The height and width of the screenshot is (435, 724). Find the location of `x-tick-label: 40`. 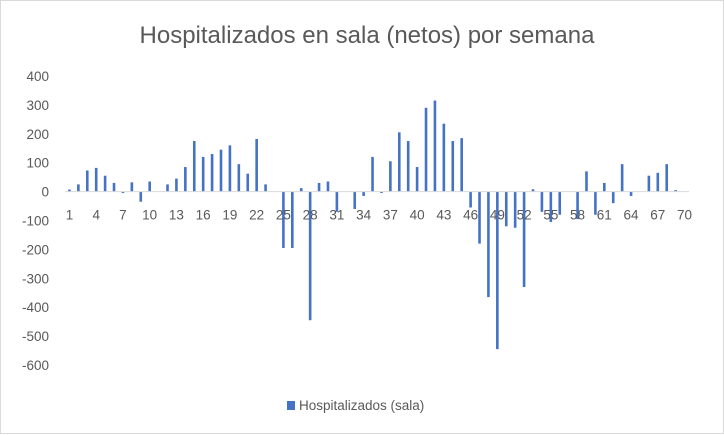

x-tick-label: 40 is located at coordinates (417, 215).